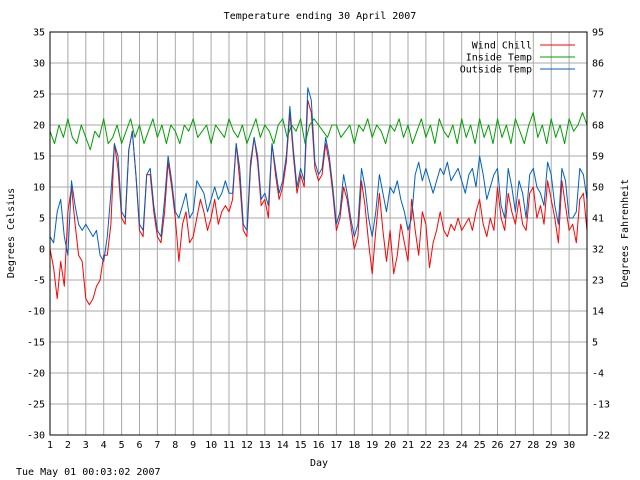 Image resolution: width=640 pixels, height=480 pixels. Describe the element at coordinates (499, 58) in the screenshot. I see `legend-label-inside-temp: Inside Temp` at that location.